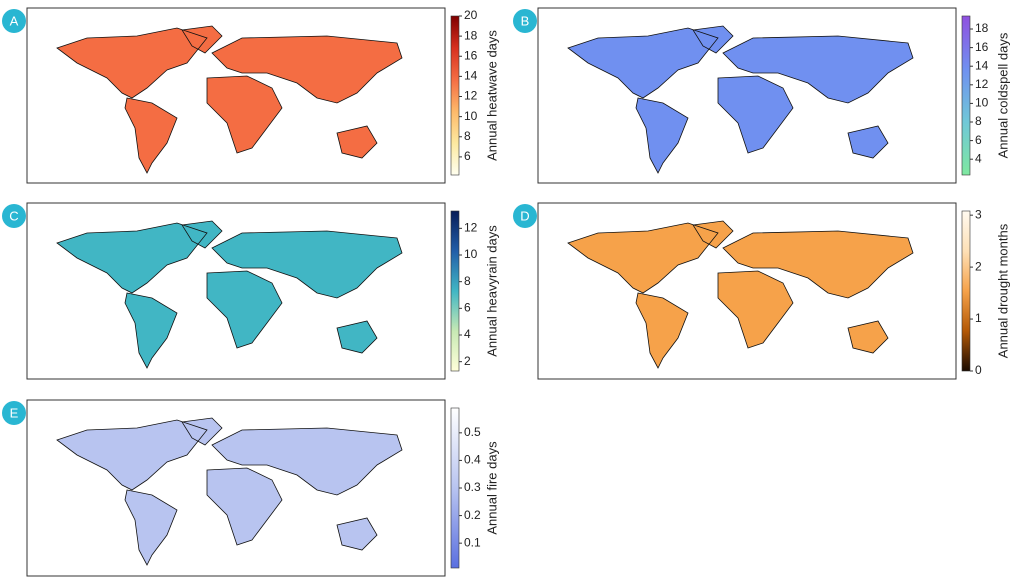  What do you see at coordinates (472, 487) in the screenshot?
I see `colorbar-tick-label: 0.3` at bounding box center [472, 487].